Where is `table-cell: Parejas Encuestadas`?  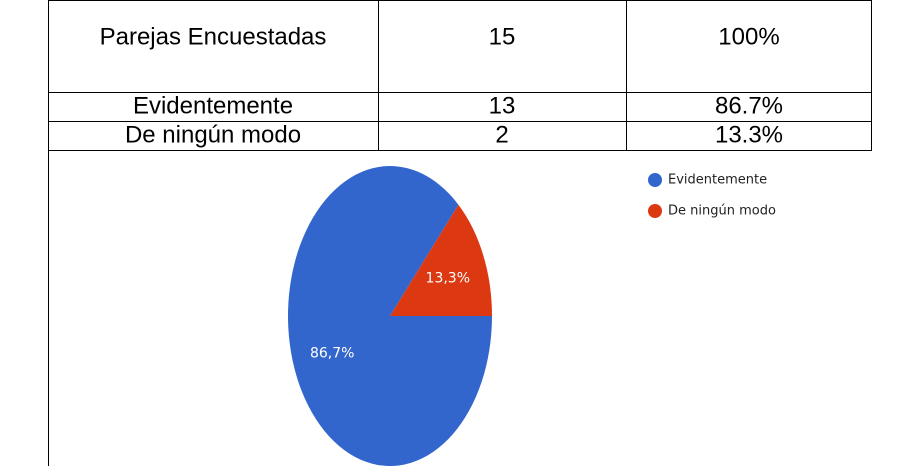
table-cell: Parejas Encuestadas is located at coordinates (213, 36).